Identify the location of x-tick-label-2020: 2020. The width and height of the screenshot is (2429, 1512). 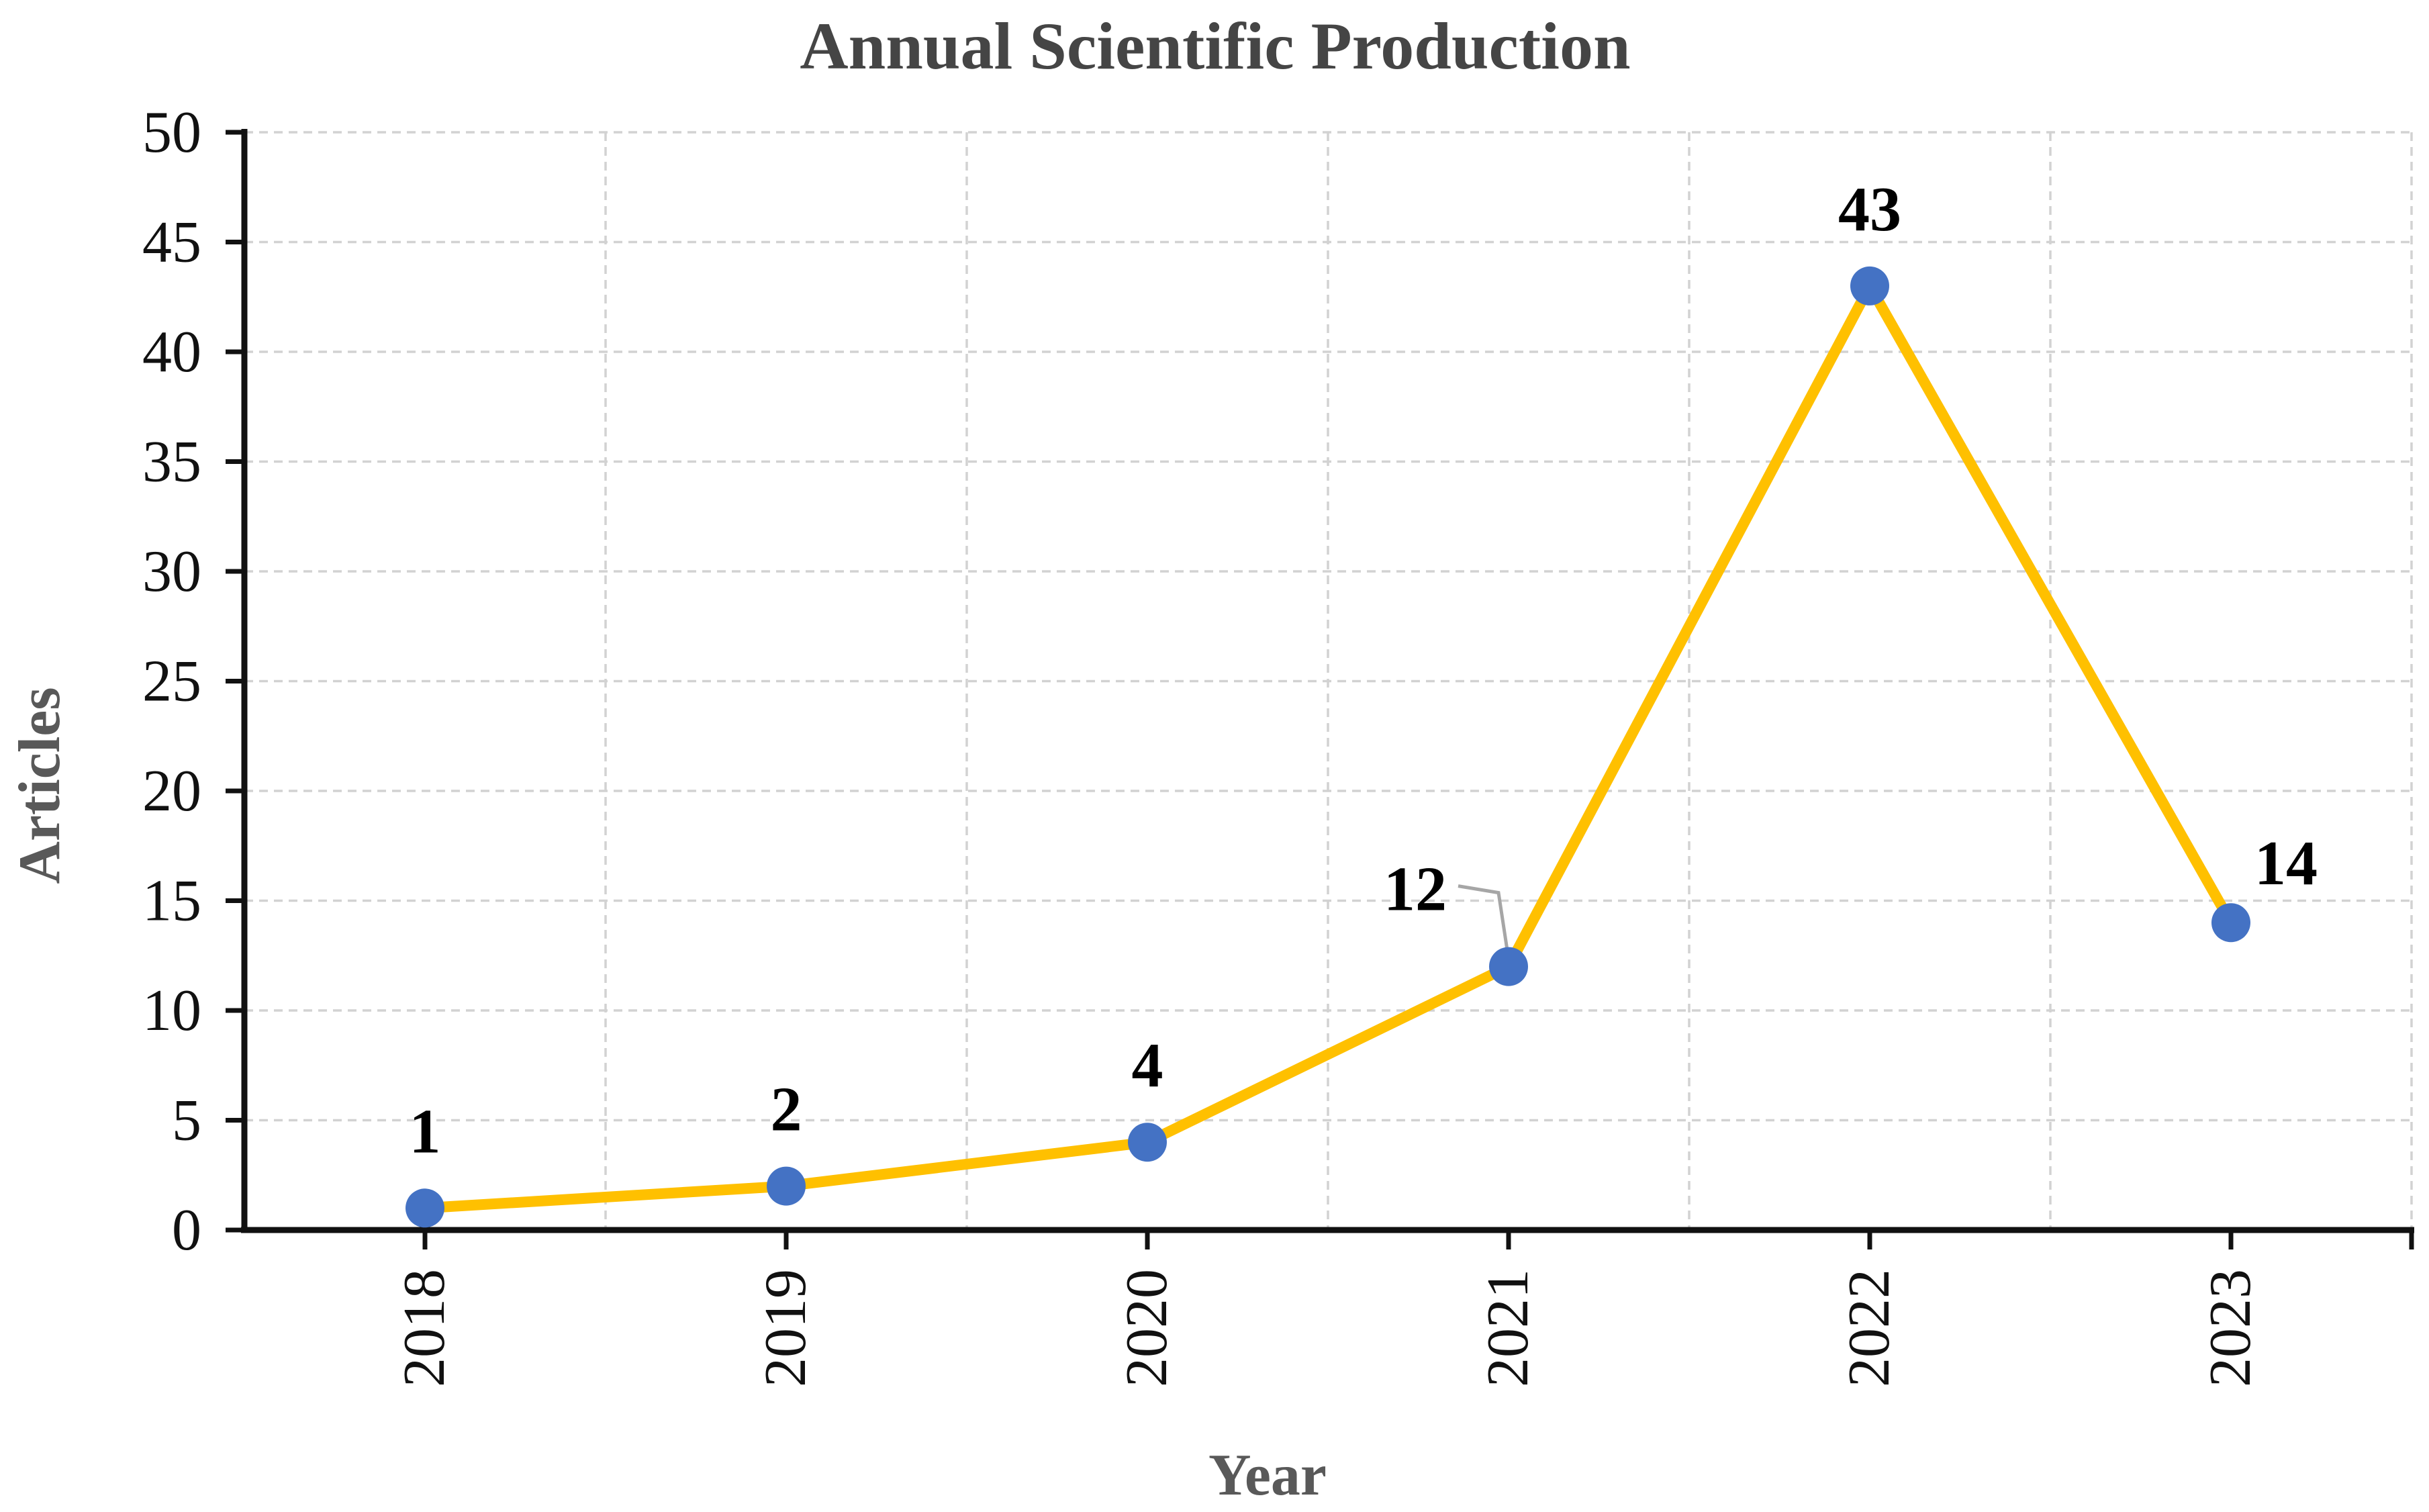
(1147, 1328).